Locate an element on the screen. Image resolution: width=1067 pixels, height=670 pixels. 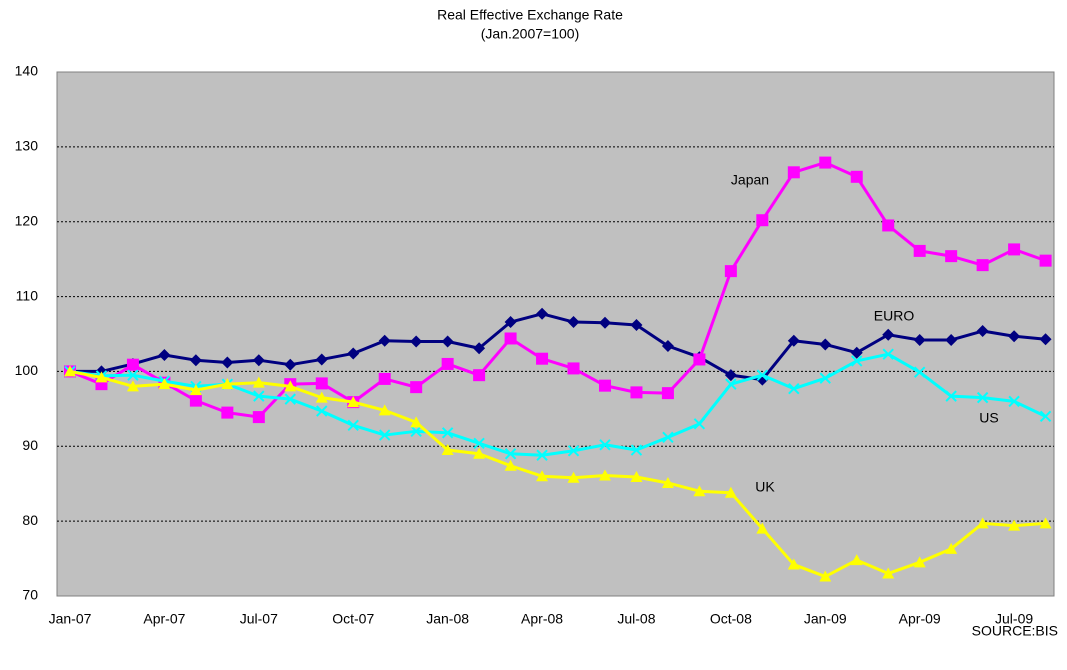
y-tick-label: 140 is located at coordinates (27, 71).